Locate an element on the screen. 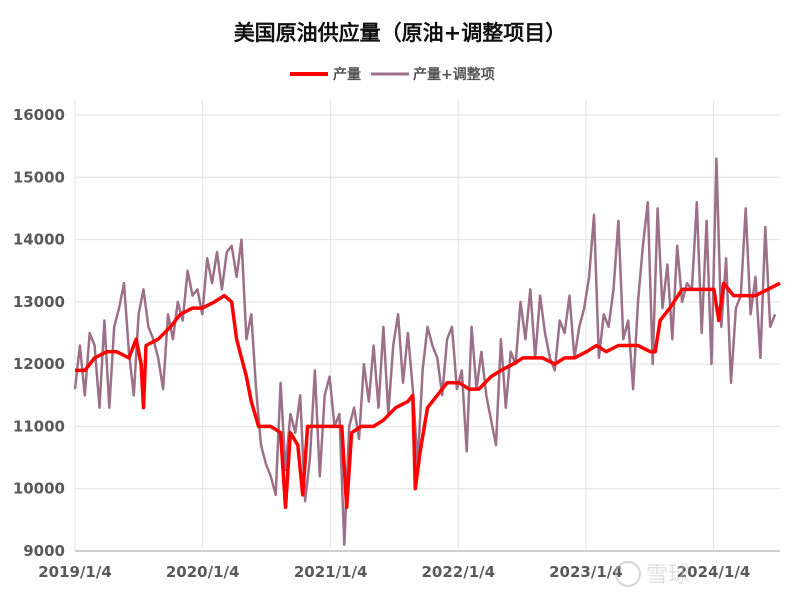 This screenshot has height=598, width=800. x-tick-label: 2020/1/4 is located at coordinates (203, 572).